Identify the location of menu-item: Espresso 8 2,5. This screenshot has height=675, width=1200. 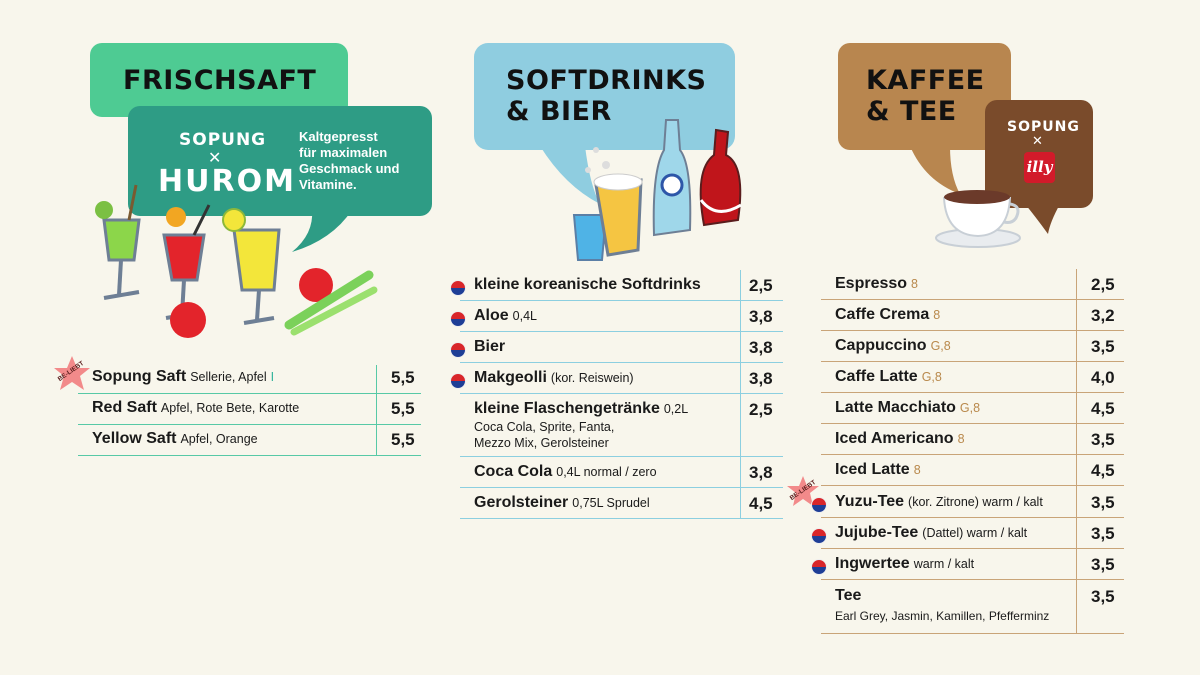
(972, 284).